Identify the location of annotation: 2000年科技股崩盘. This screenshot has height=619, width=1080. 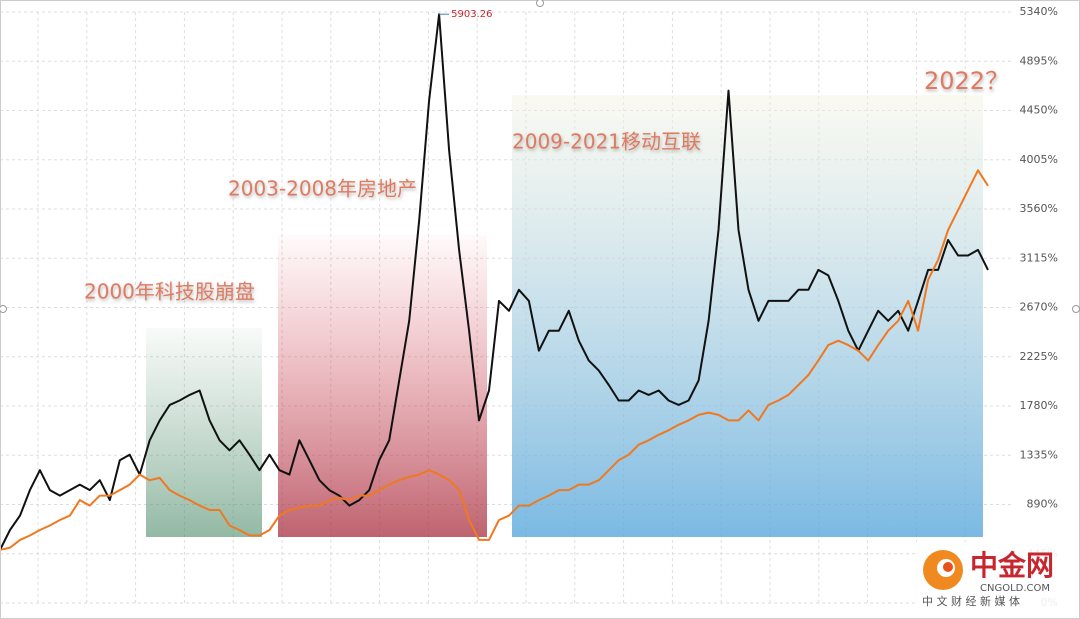
(169, 292).